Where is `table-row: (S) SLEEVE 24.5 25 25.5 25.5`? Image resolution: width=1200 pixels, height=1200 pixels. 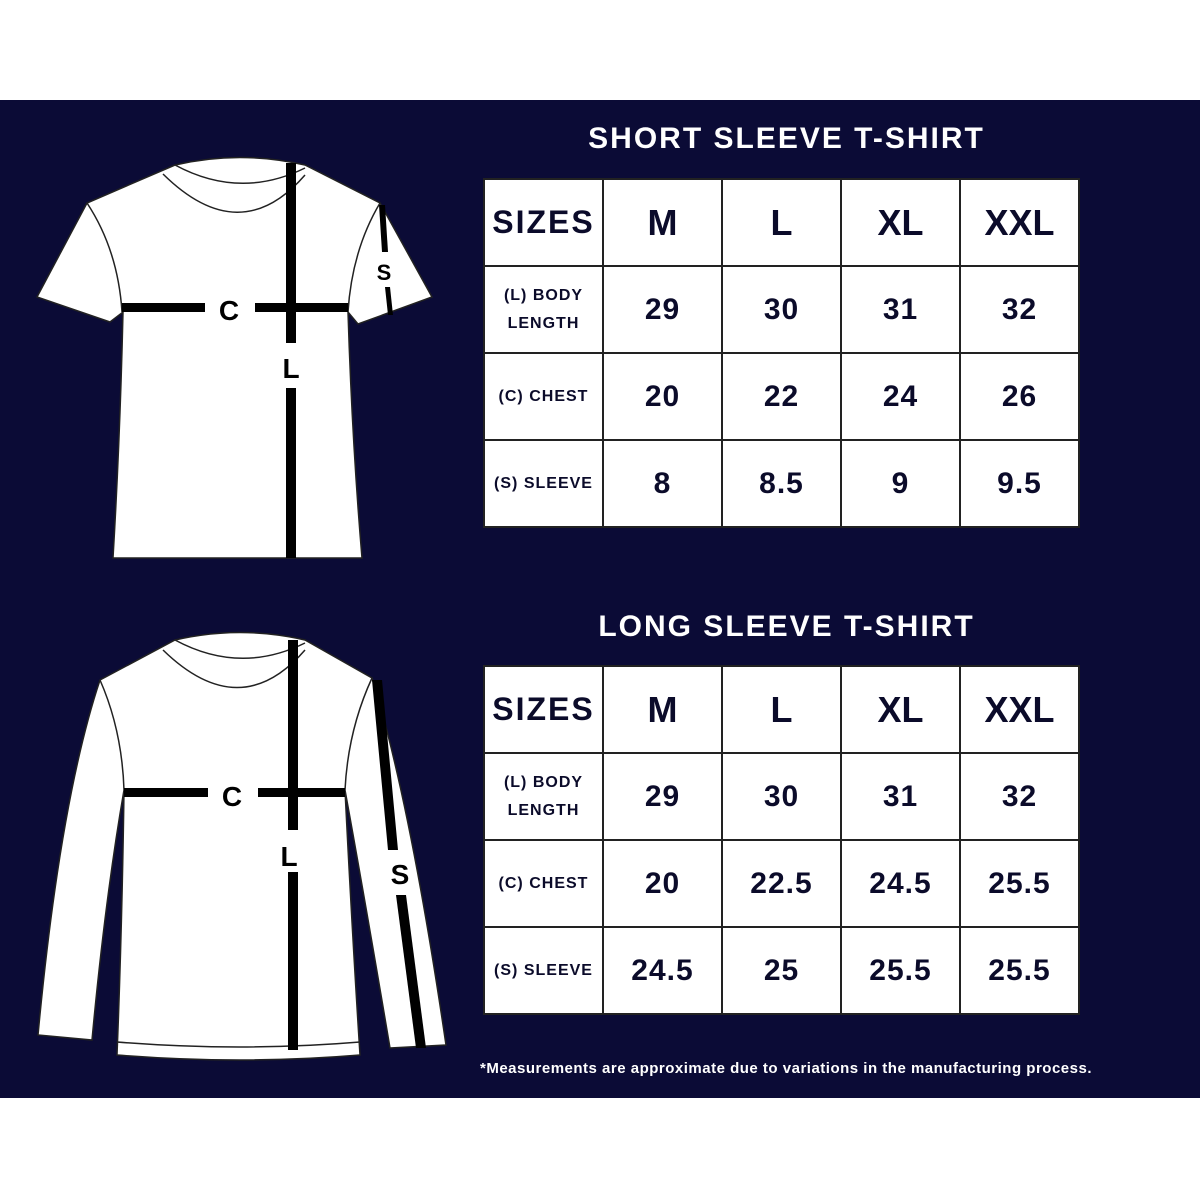 table-row: (S) SLEEVE 24.5 25 25.5 25.5 is located at coordinates (781, 970).